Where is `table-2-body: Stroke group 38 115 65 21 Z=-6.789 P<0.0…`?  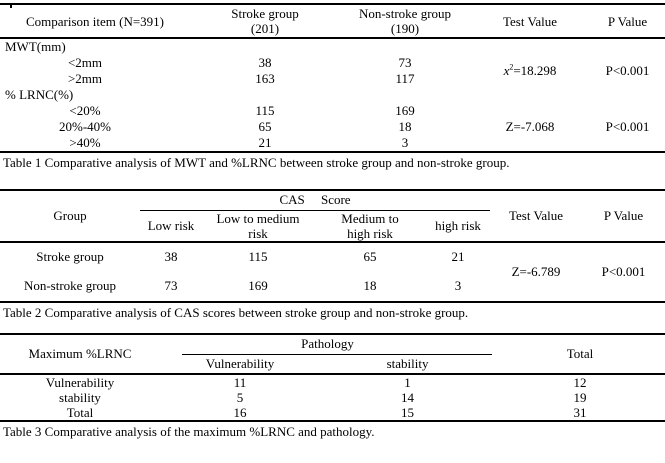
table-2-body: Stroke group 38 115 65 21 Z=-6.789 P<0.0… is located at coordinates (332, 272).